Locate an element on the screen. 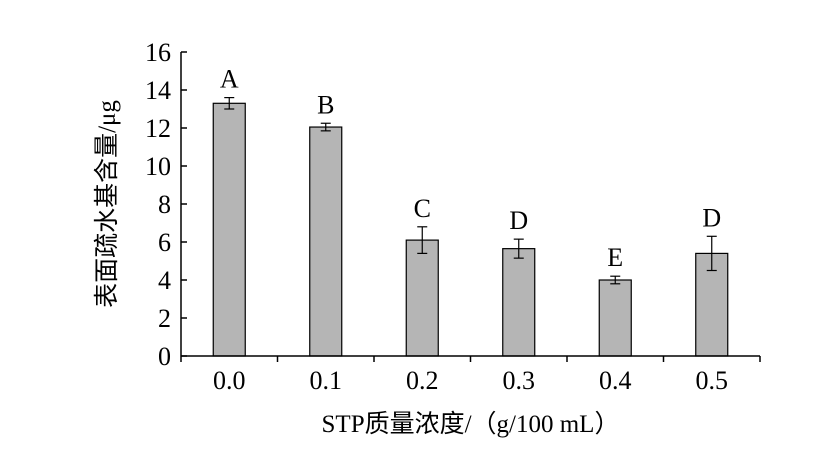 This screenshot has width=813, height=464. bar-0.2 is located at coordinates (422, 298).